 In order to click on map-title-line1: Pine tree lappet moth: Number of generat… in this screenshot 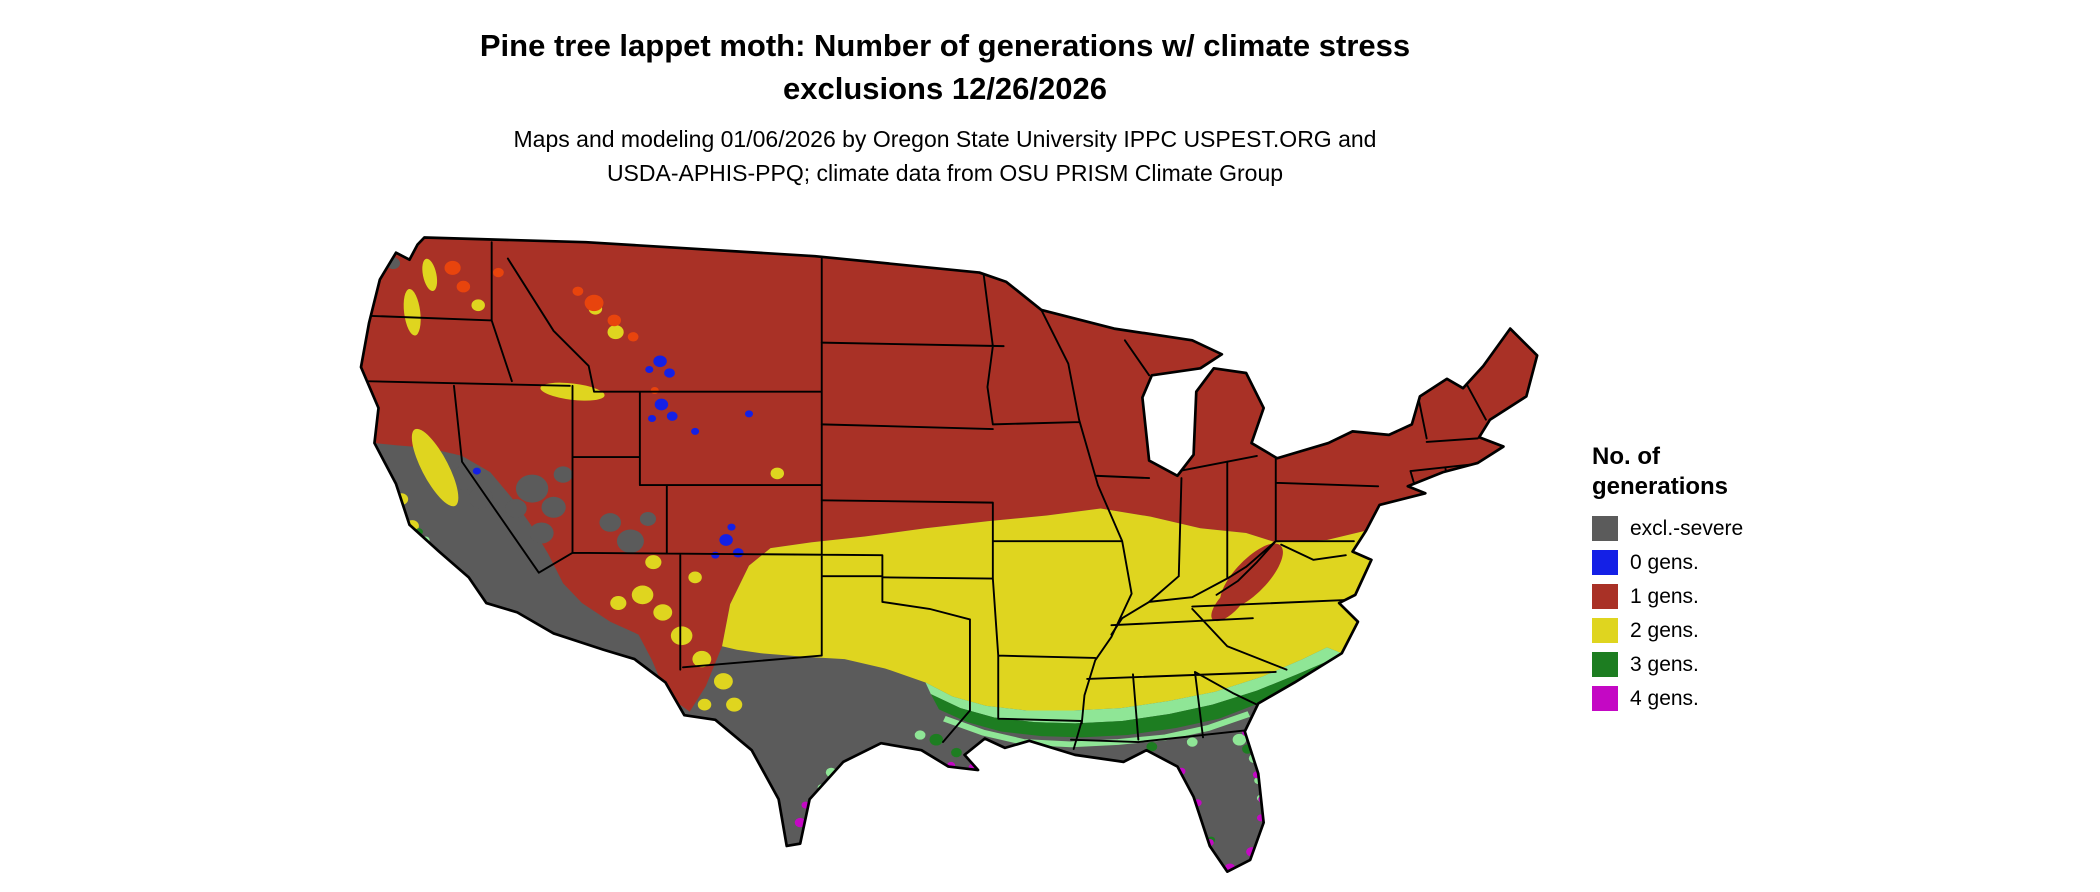, I will do `click(945, 45)`.